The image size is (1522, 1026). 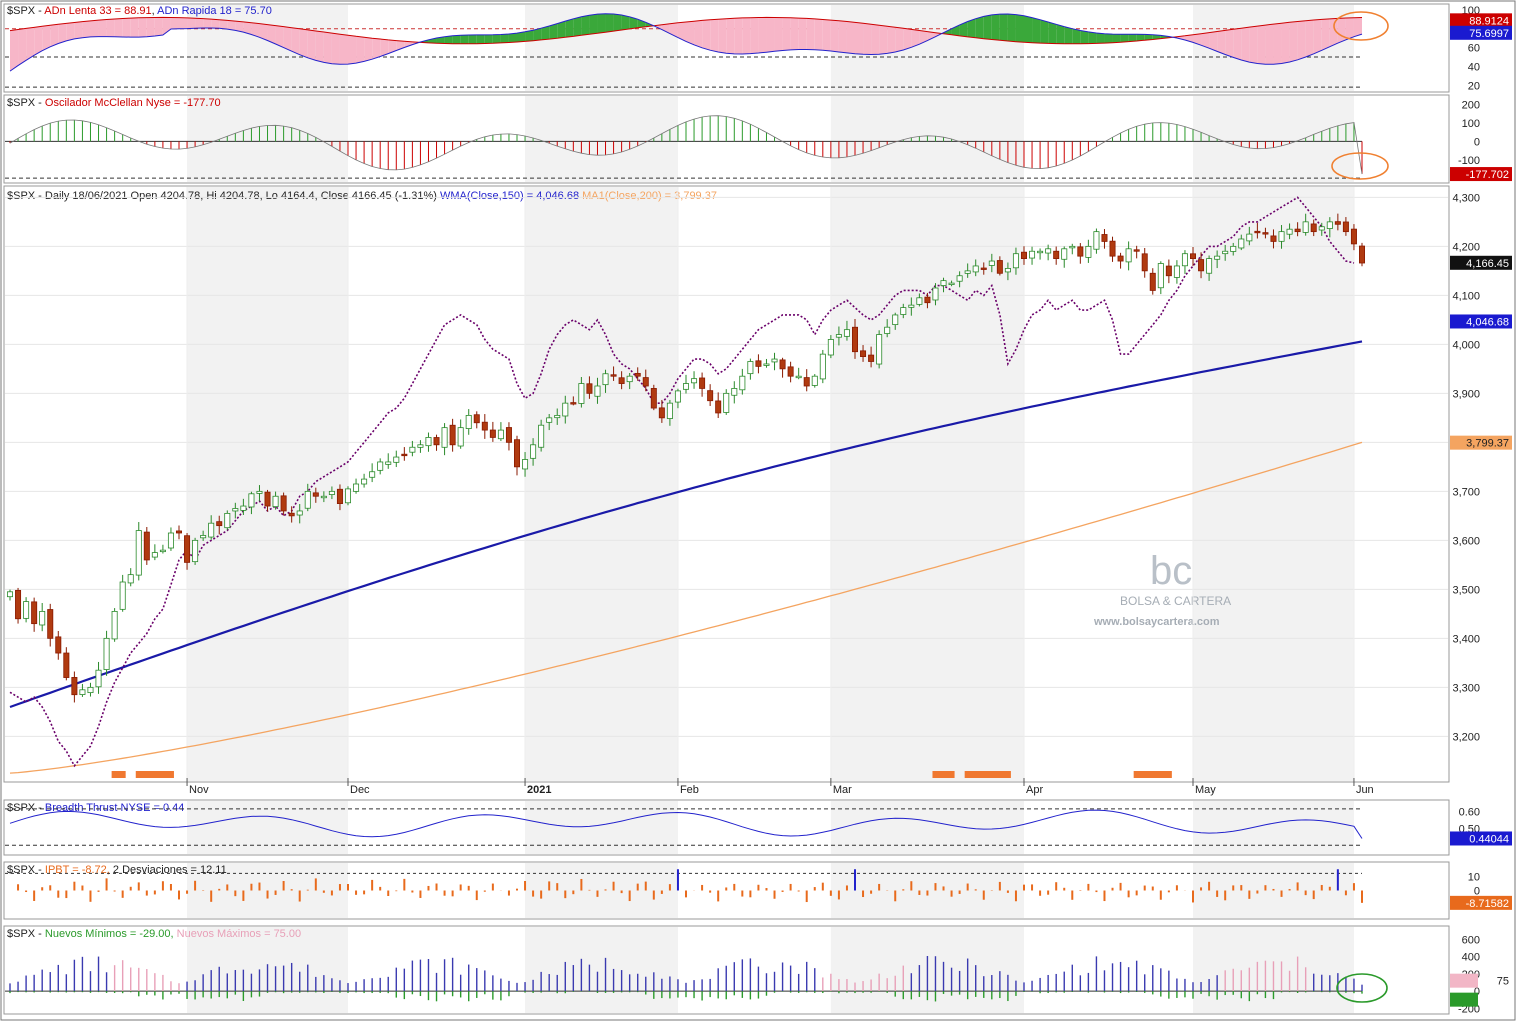 I want to click on axis-tick-label: 4,000, so click(x=1466, y=345).